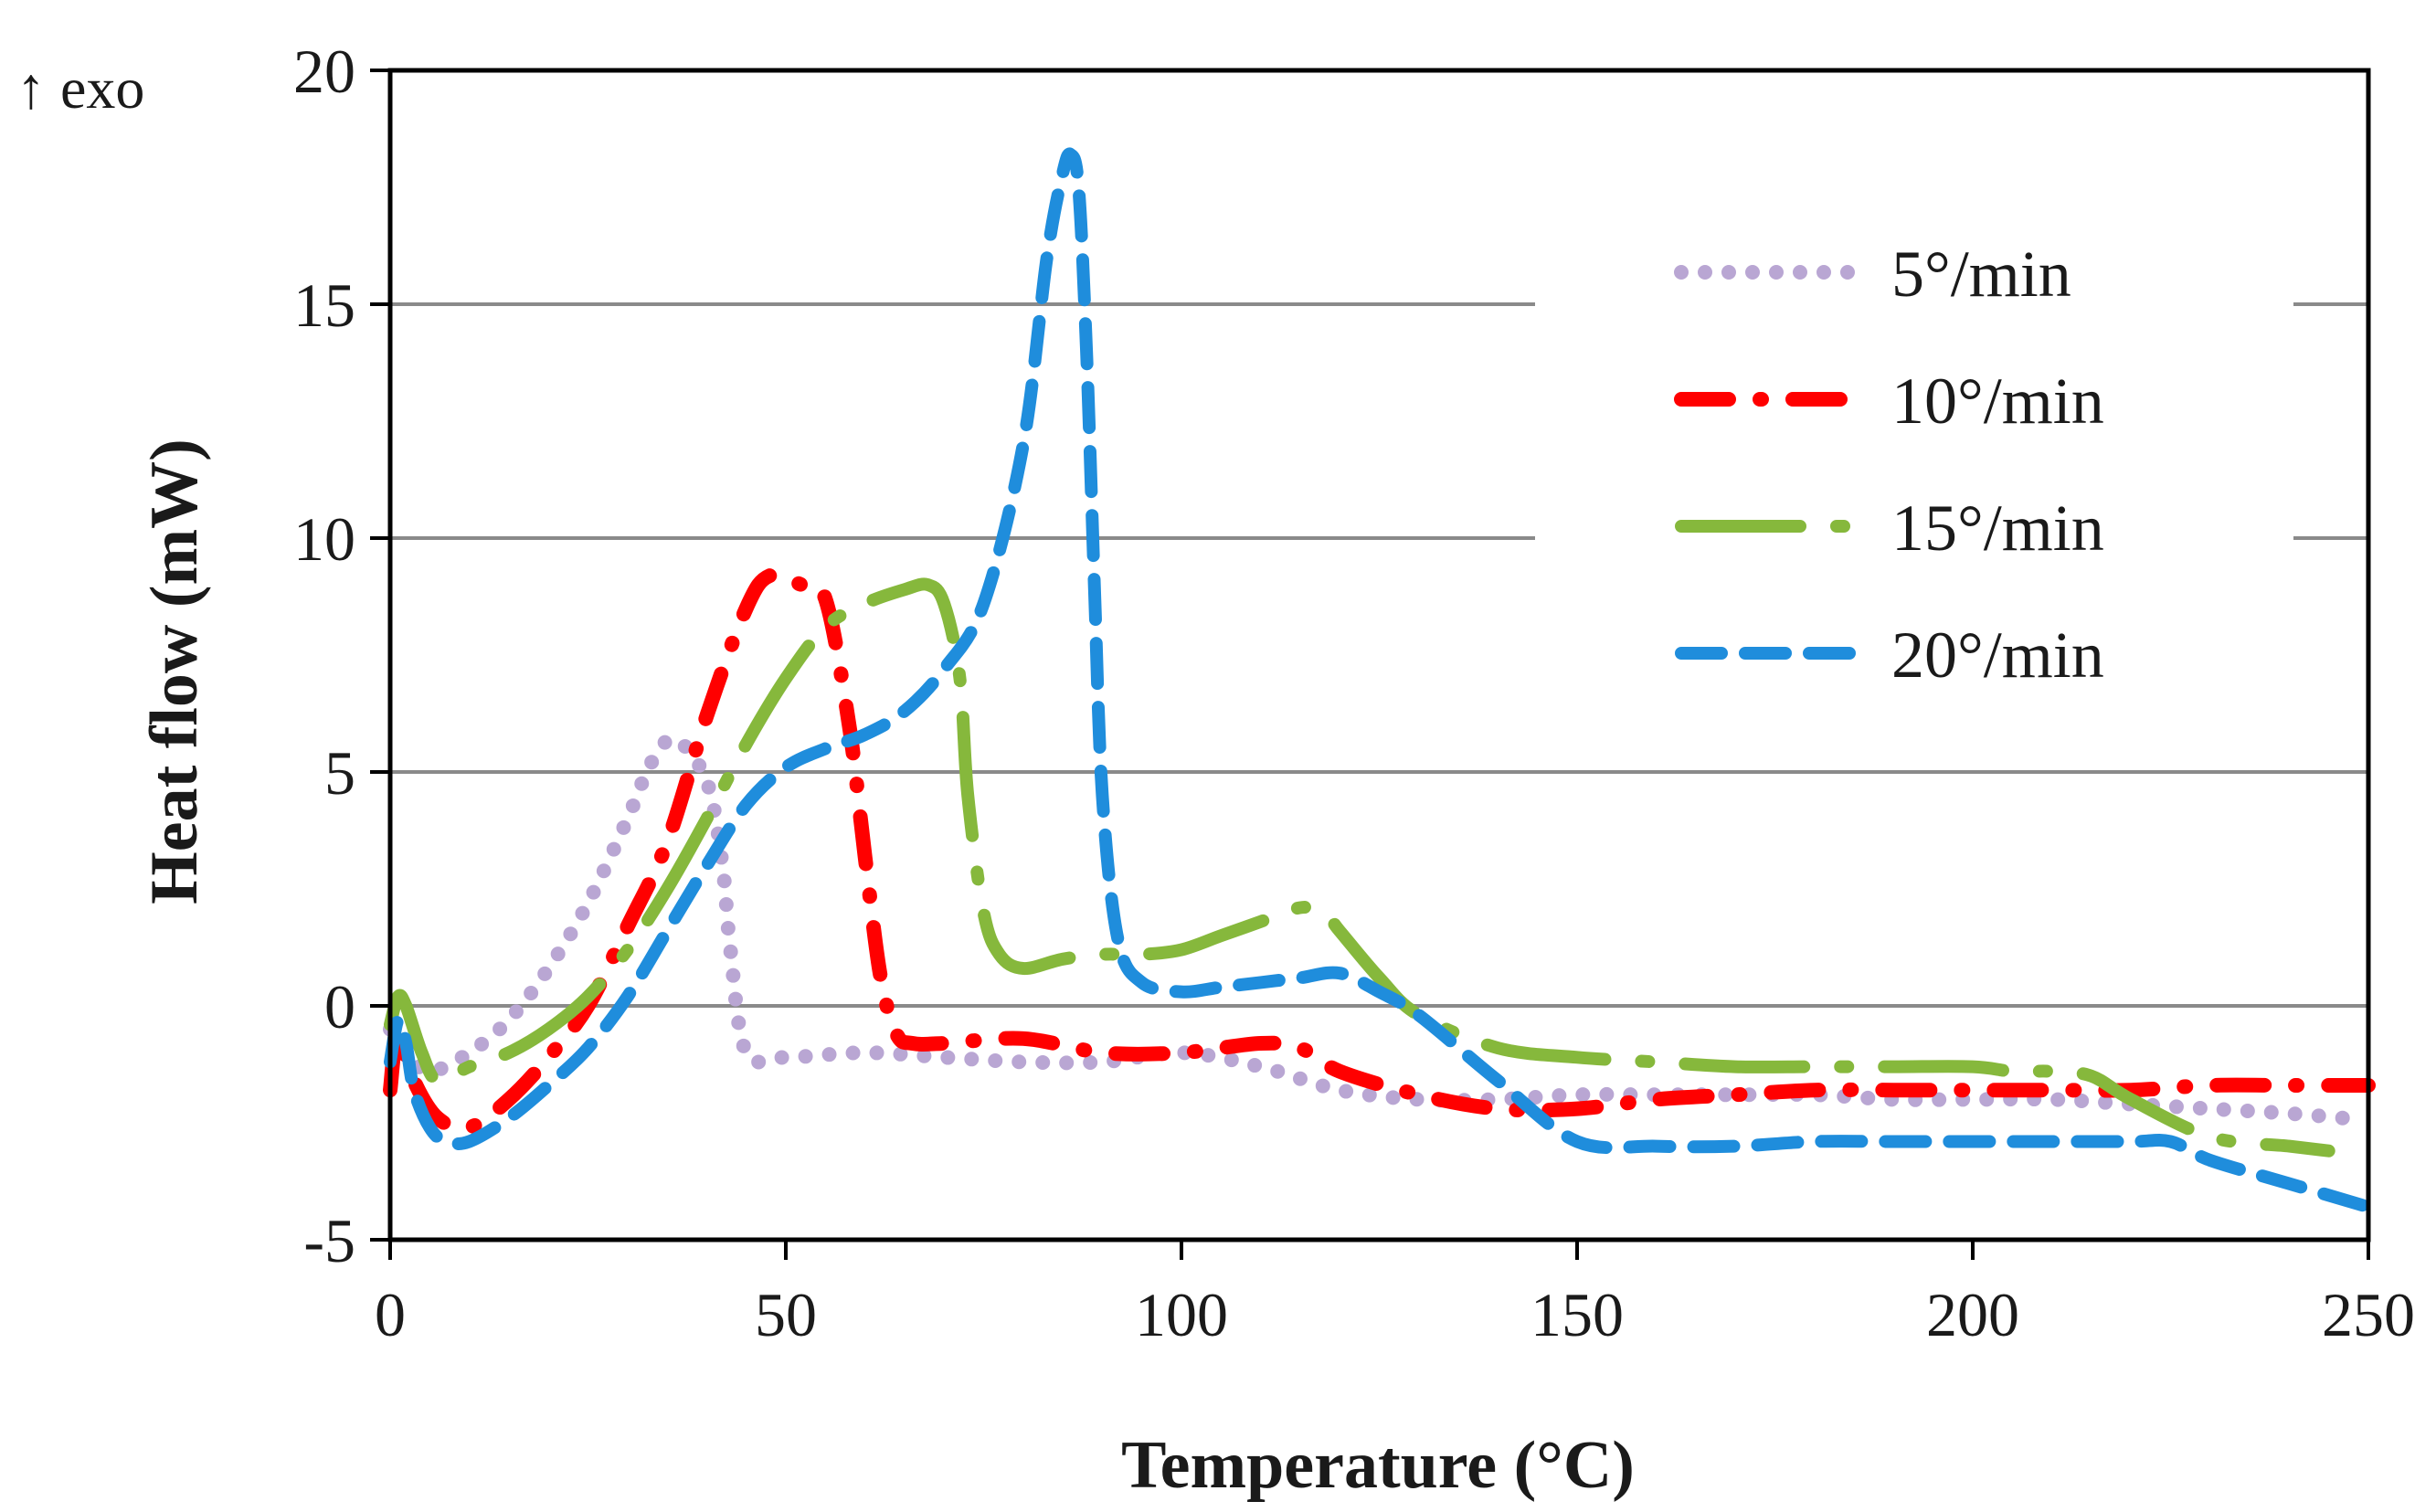 This screenshot has width=2436, height=1512. What do you see at coordinates (2368, 1314) in the screenshot?
I see `x-tick-label: 250` at bounding box center [2368, 1314].